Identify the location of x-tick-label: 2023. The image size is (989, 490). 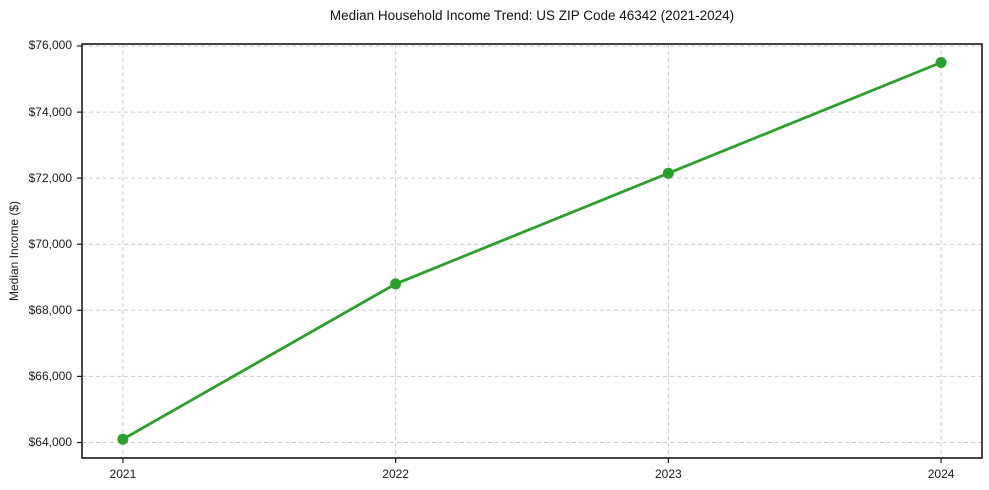
(668, 474).